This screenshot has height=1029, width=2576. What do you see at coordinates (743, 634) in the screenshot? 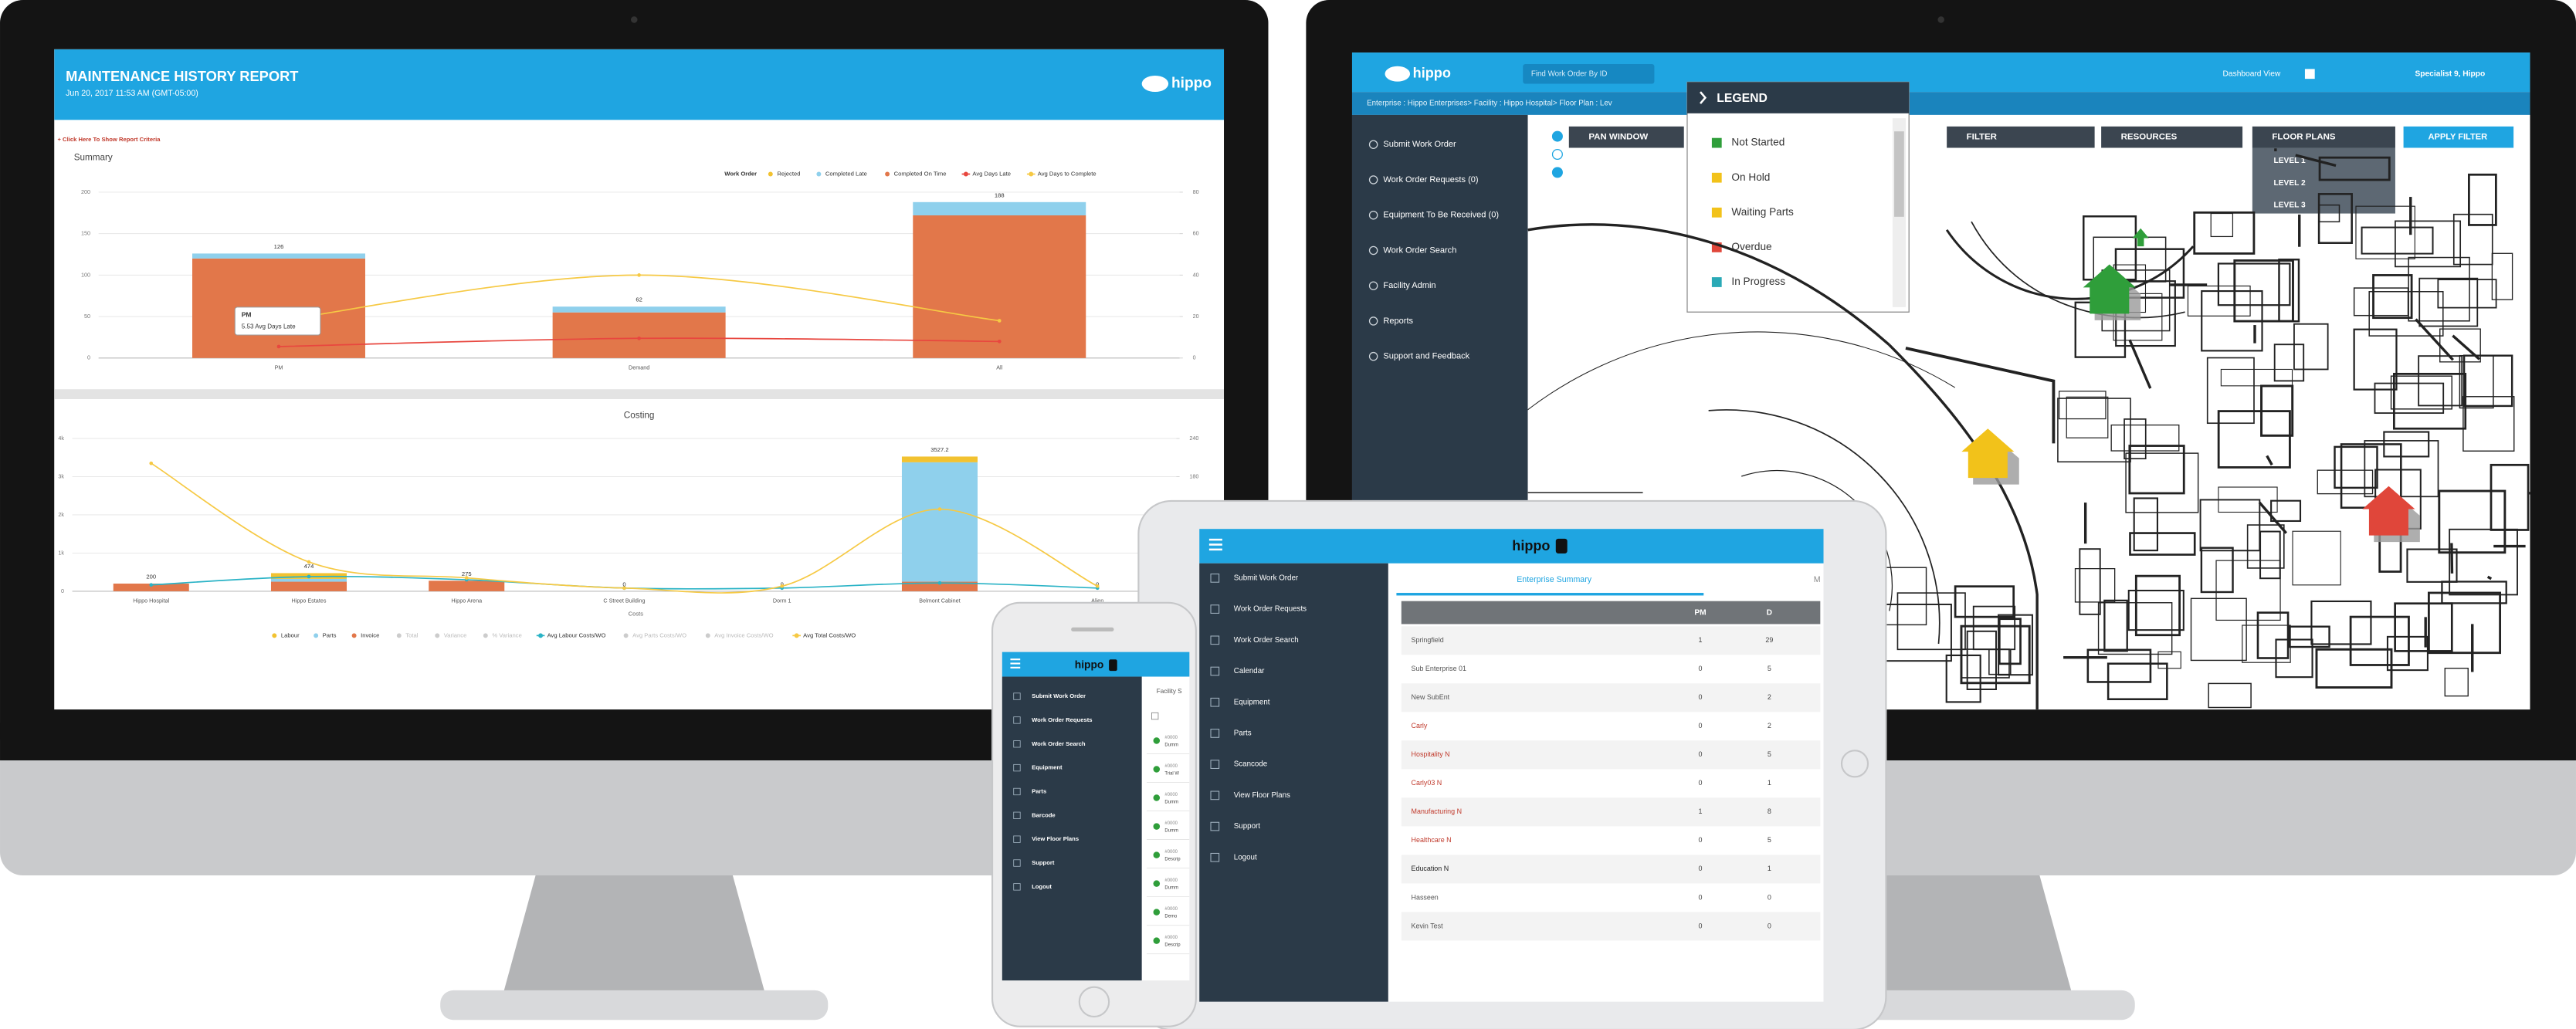
I see `legend-label: Avg Invoice Costs/WO` at bounding box center [743, 634].